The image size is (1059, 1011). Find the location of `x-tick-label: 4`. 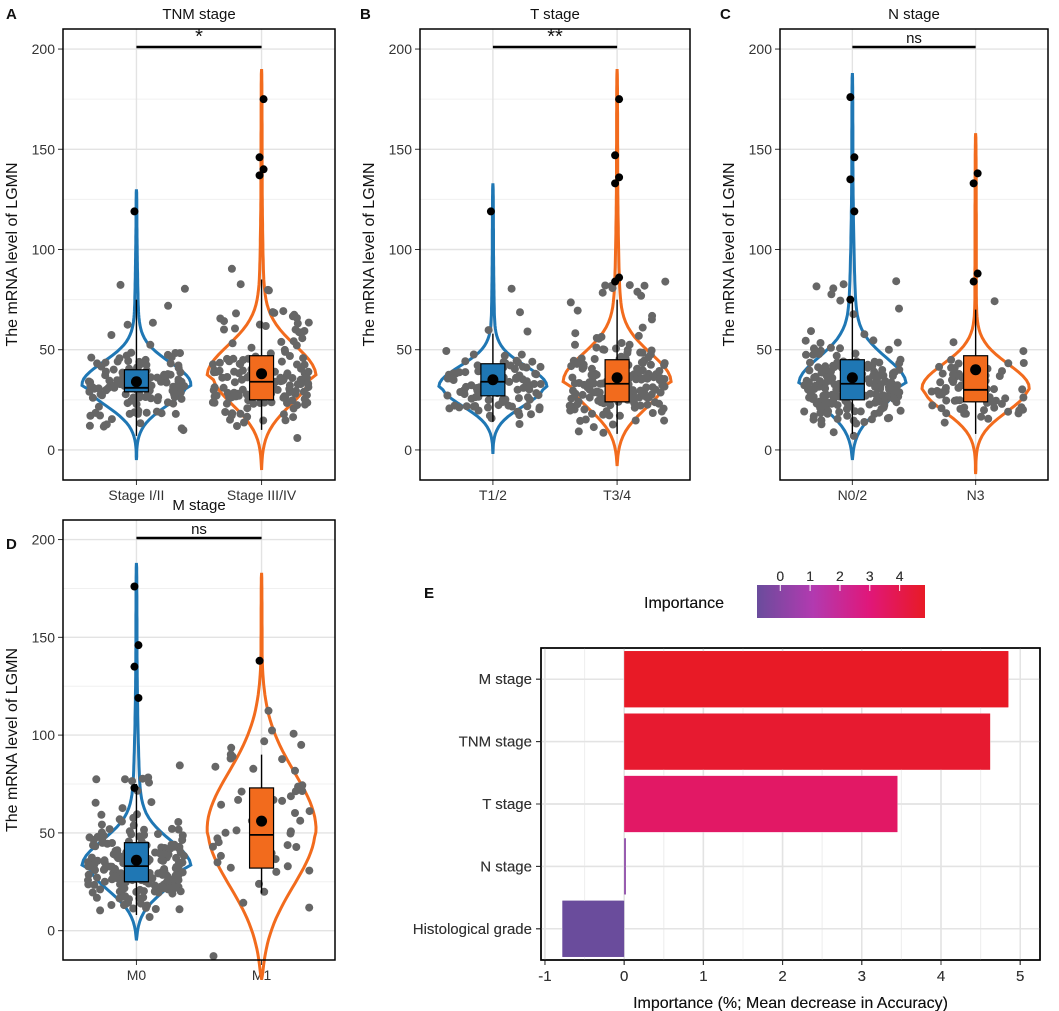

x-tick-label: 4 is located at coordinates (941, 976).